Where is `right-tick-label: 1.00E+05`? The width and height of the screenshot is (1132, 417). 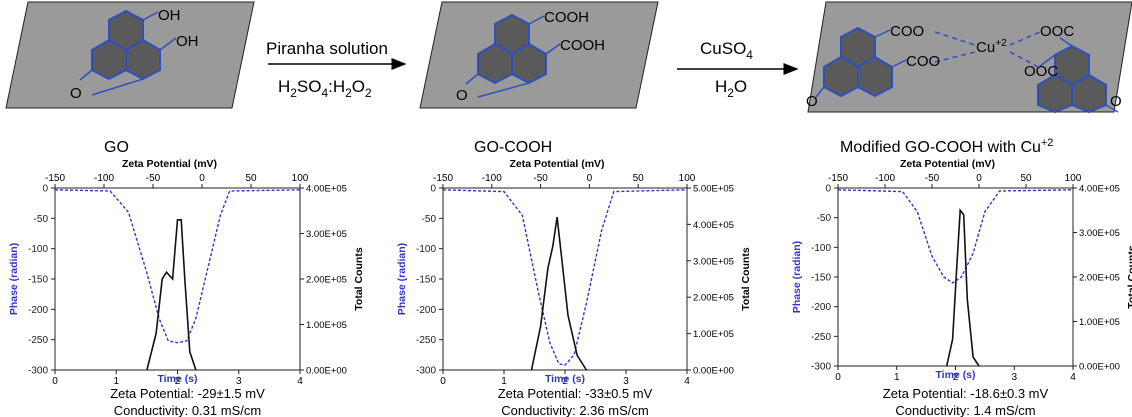 right-tick-label: 1.00E+05 is located at coordinates (326, 325).